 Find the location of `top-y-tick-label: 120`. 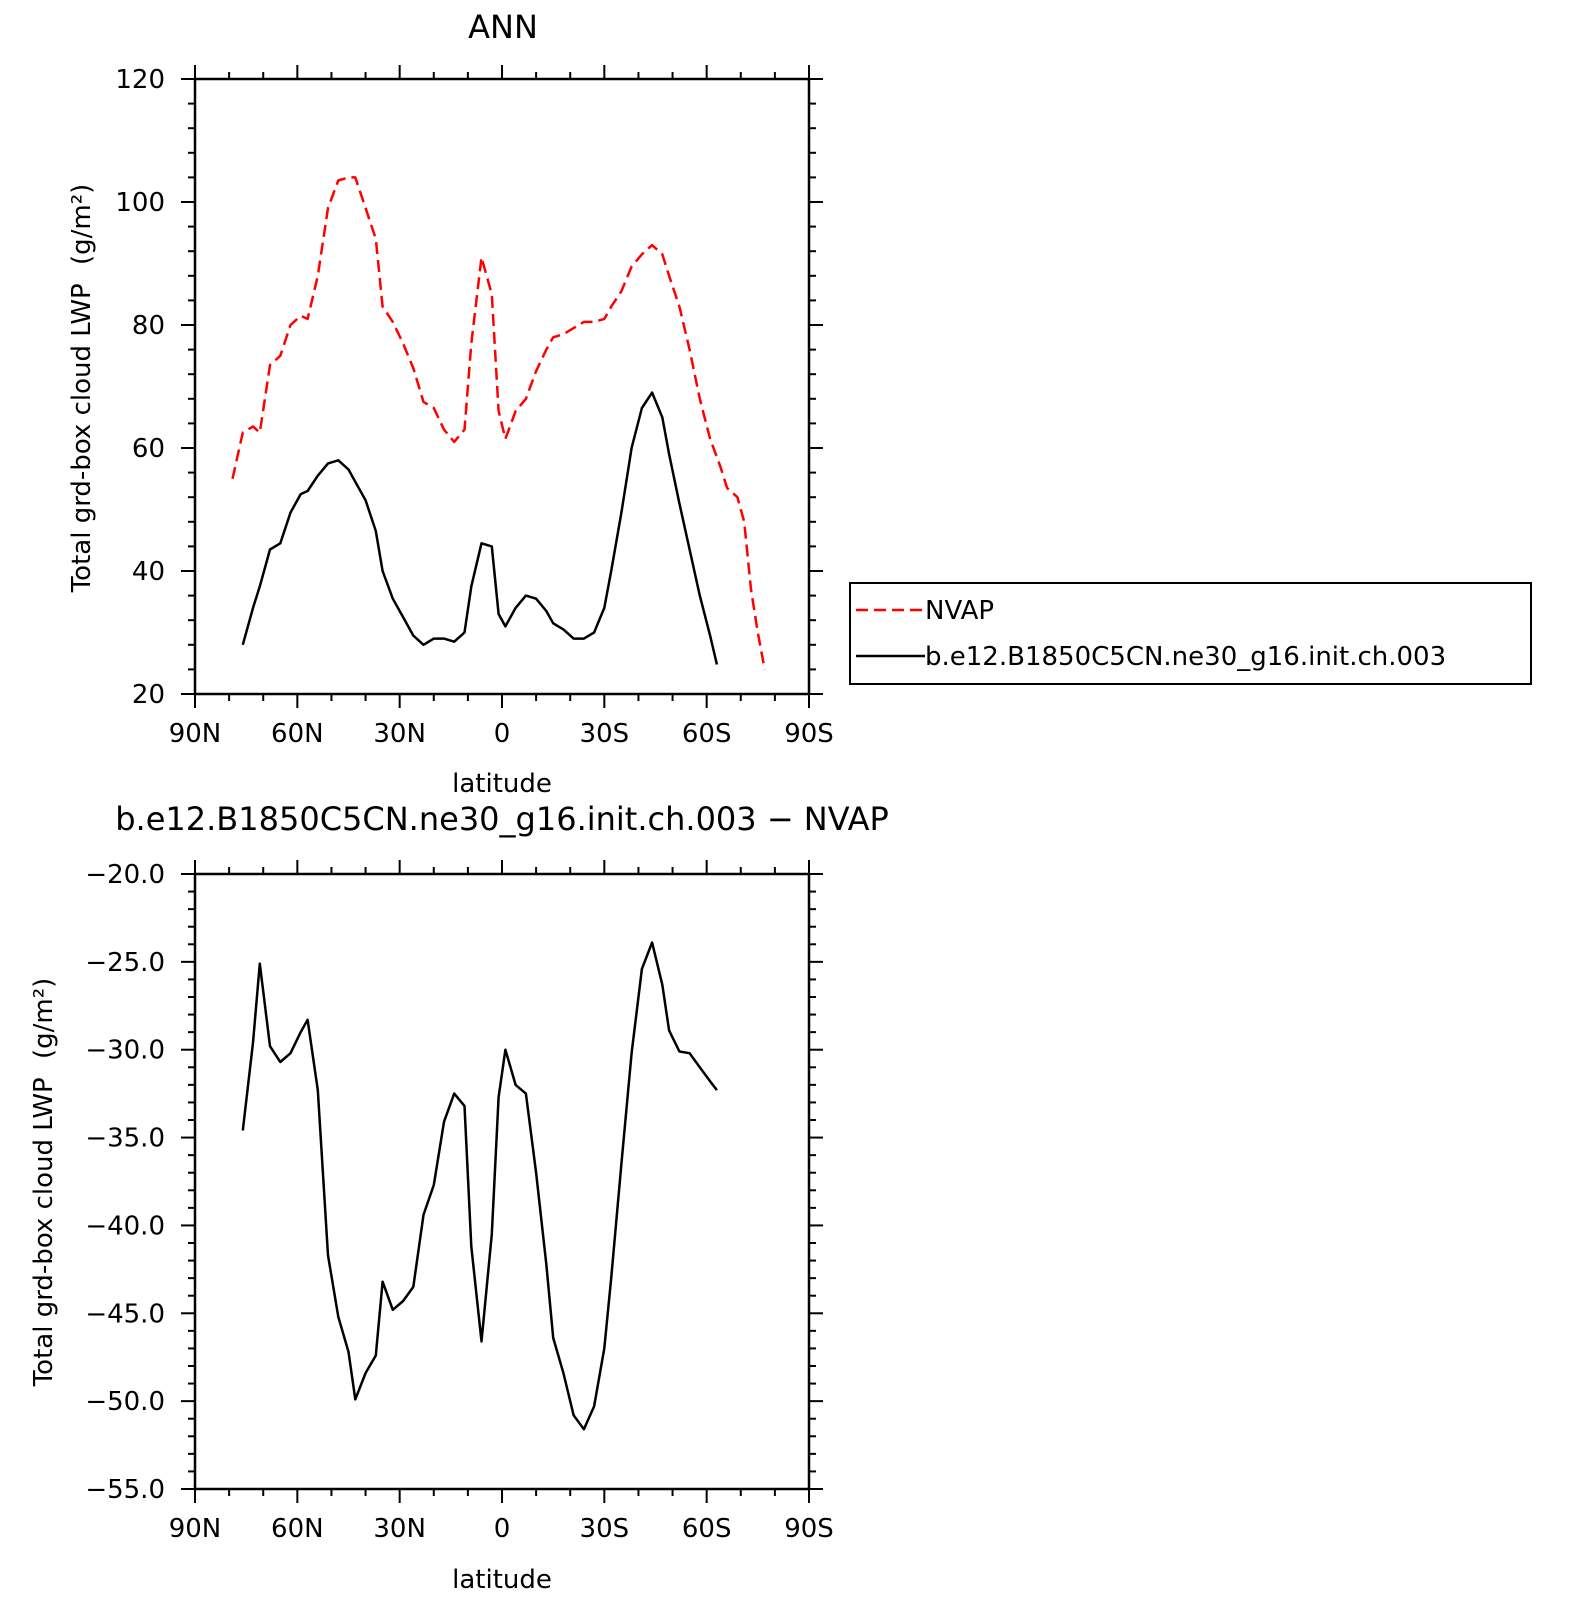

top-y-tick-label: 120 is located at coordinates (140, 80).